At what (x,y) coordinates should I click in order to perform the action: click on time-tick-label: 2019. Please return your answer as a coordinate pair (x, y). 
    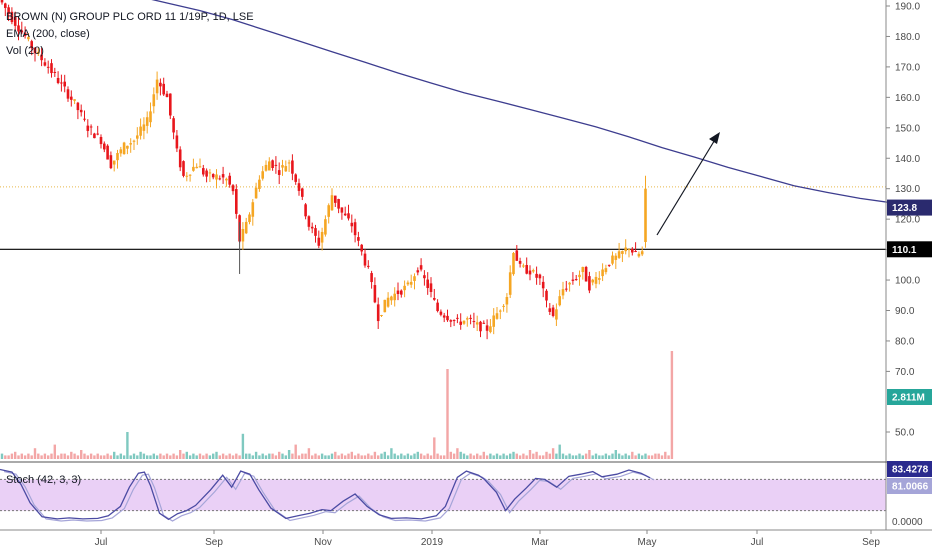
    Looking at the image, I should click on (432, 542).